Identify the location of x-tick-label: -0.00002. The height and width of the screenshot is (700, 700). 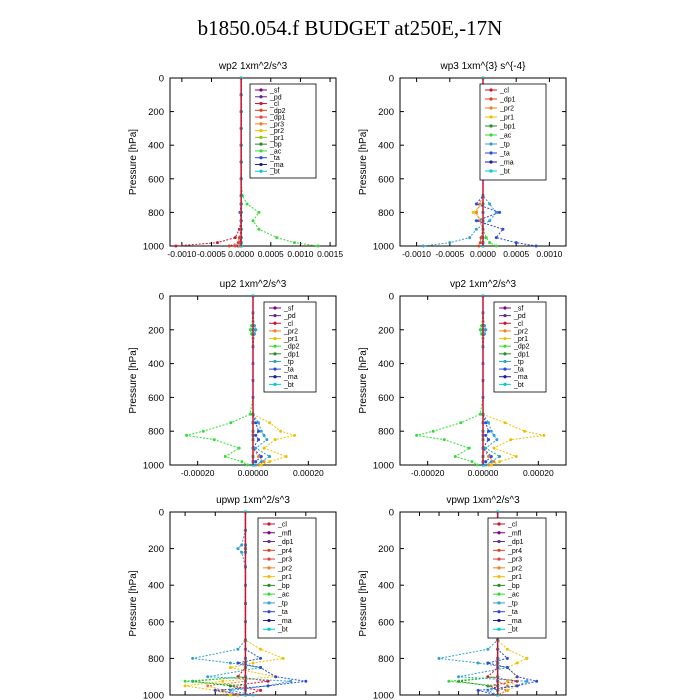
(478, 699).